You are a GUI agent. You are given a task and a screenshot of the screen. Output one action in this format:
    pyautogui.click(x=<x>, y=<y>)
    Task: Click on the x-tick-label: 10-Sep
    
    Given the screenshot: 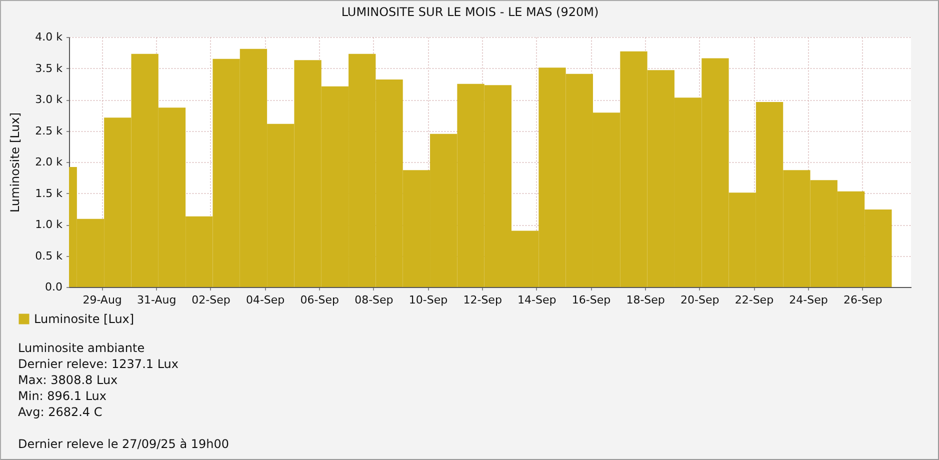 What is the action you would take?
    pyautogui.click(x=428, y=300)
    